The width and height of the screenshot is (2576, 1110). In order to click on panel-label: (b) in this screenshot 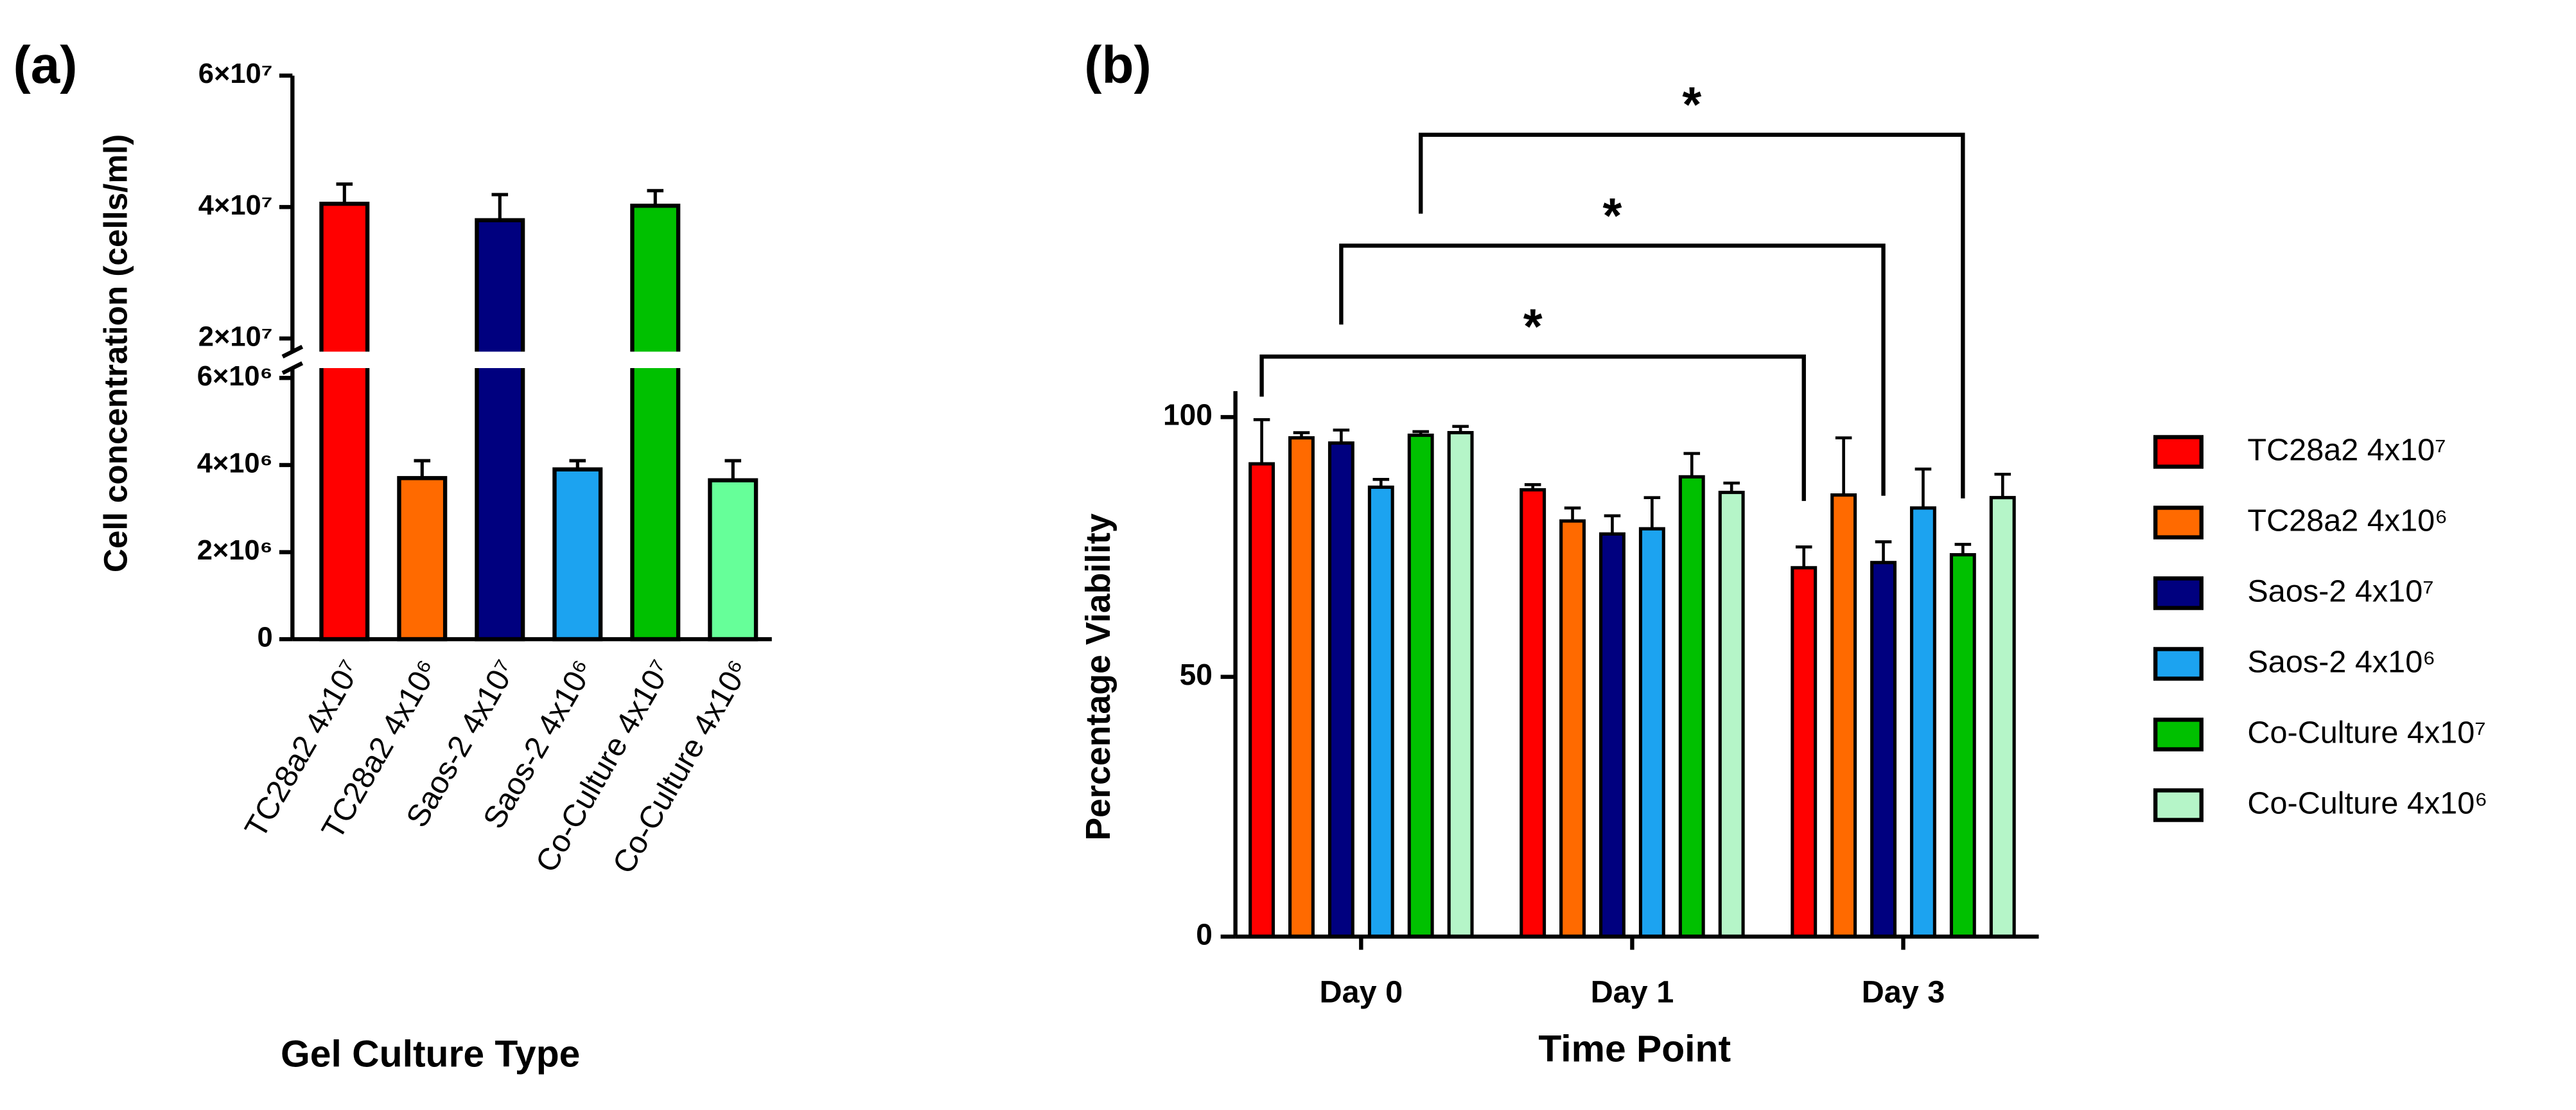, I will do `click(1118, 65)`.